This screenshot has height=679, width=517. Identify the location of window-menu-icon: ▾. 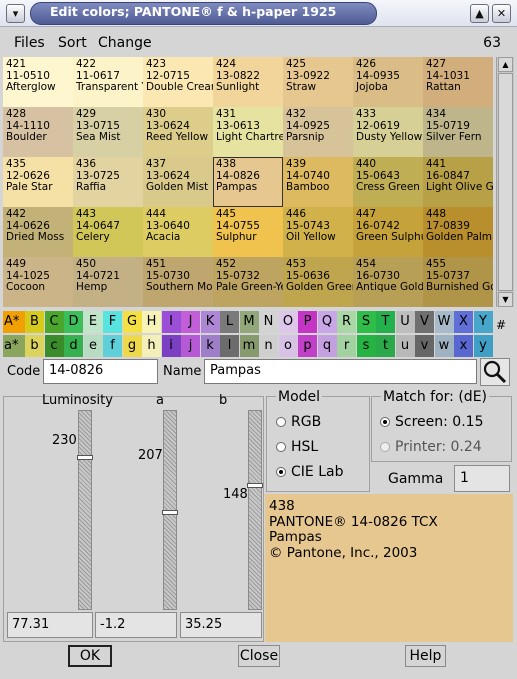
(15, 13).